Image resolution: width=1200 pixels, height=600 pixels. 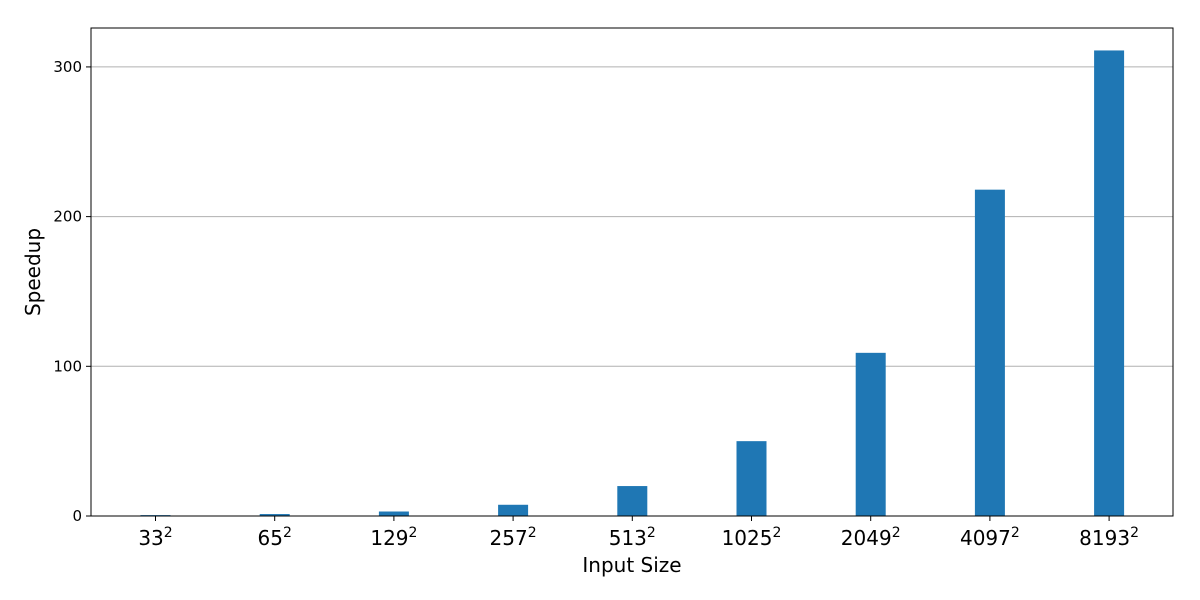 I want to click on x-tick-base: 33, so click(x=150, y=538).